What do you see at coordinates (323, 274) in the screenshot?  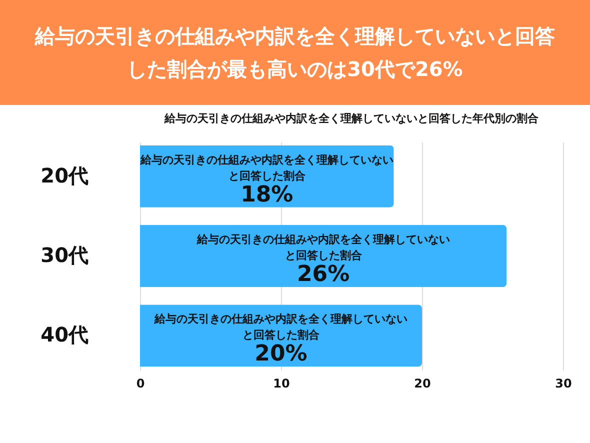 I see `data-label: 26%` at bounding box center [323, 274].